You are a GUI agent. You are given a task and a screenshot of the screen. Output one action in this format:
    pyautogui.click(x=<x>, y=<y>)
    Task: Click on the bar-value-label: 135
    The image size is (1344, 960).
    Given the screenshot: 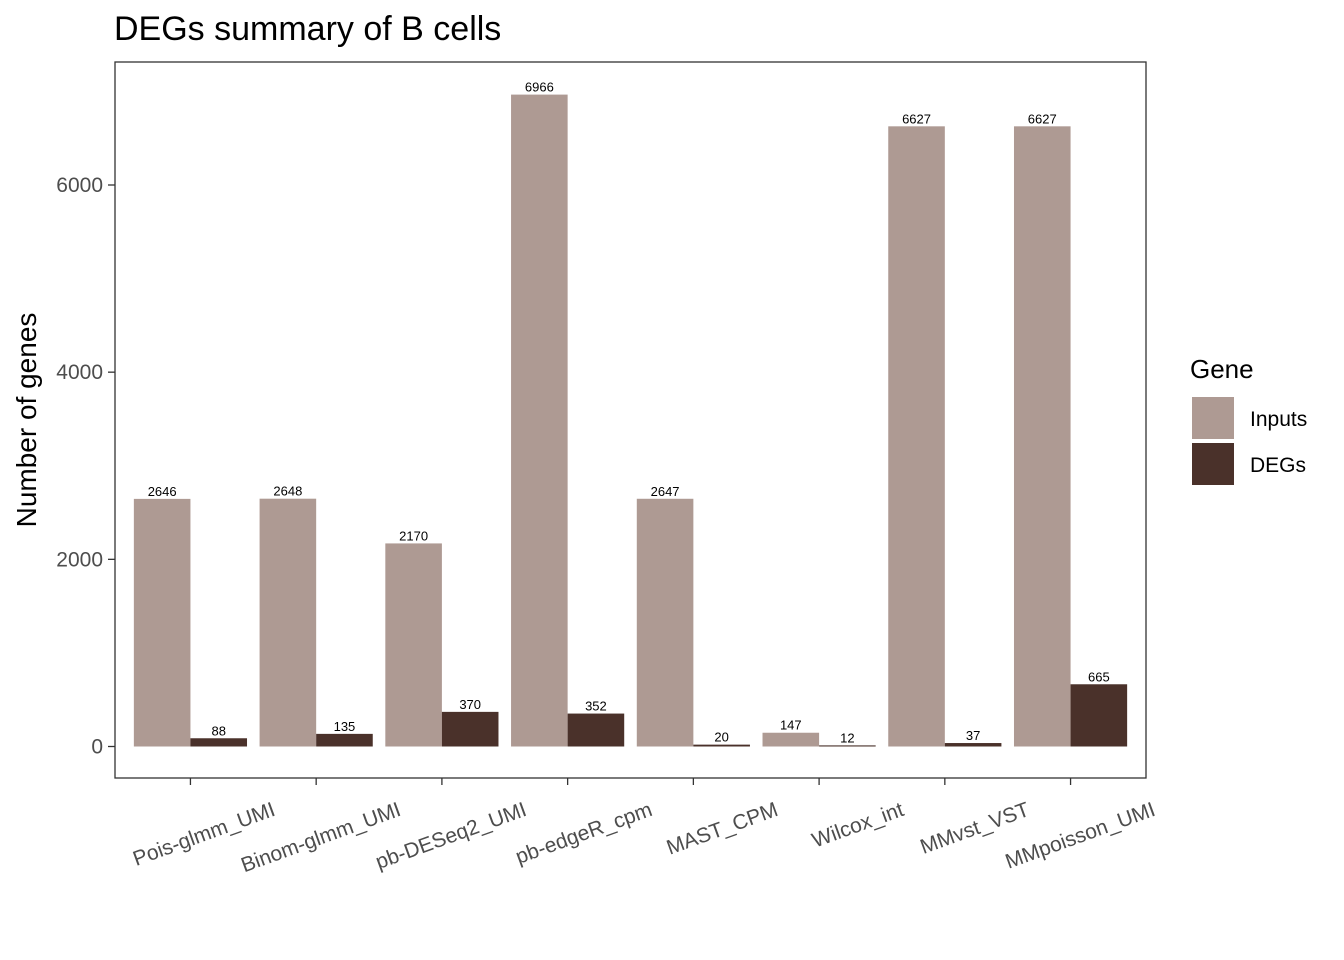 What is the action you would take?
    pyautogui.click(x=345, y=726)
    